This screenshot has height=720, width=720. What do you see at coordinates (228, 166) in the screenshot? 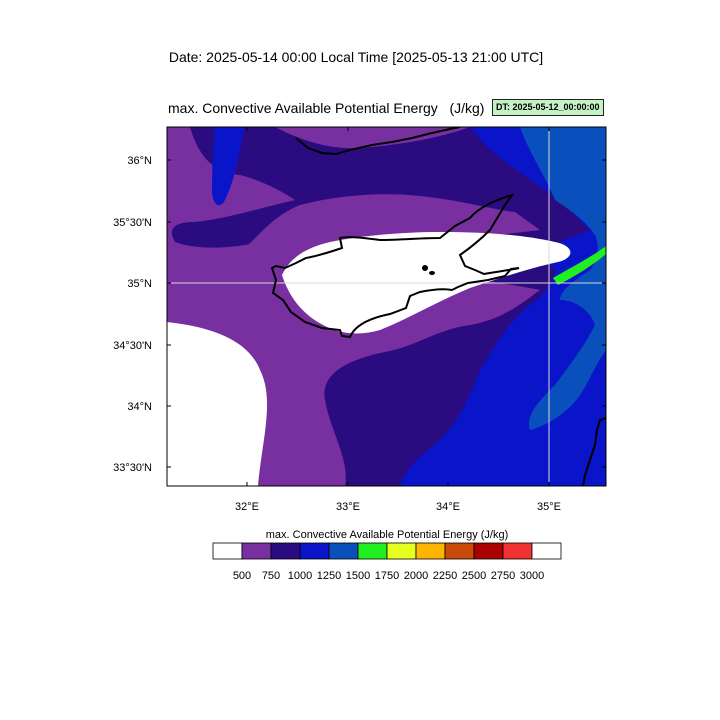
I see `cape-1000-1250-northwest-patch` at bounding box center [228, 166].